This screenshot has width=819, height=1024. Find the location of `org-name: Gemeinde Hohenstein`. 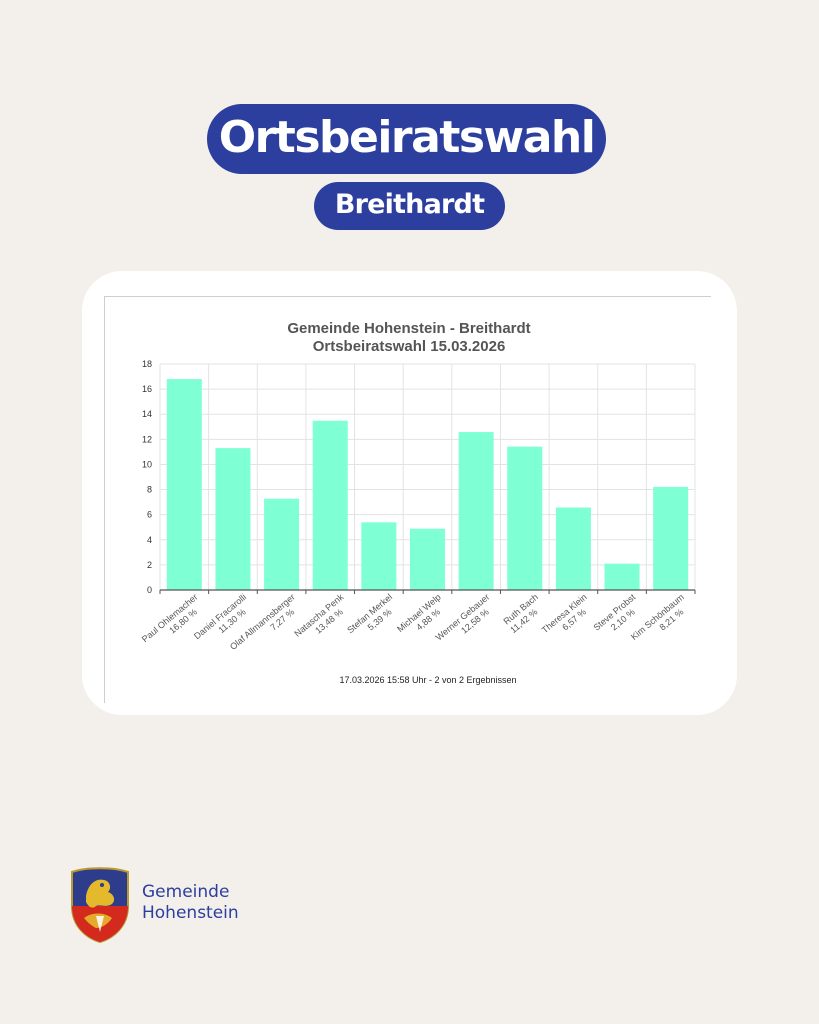

org-name: Gemeinde Hohenstein is located at coordinates (190, 903).